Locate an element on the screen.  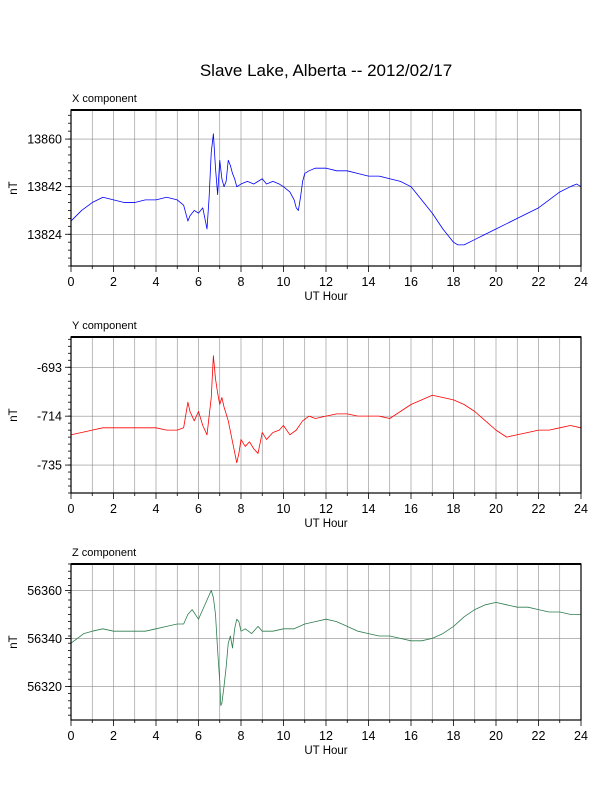
y-x-tick-label: 12 is located at coordinates (326, 509).